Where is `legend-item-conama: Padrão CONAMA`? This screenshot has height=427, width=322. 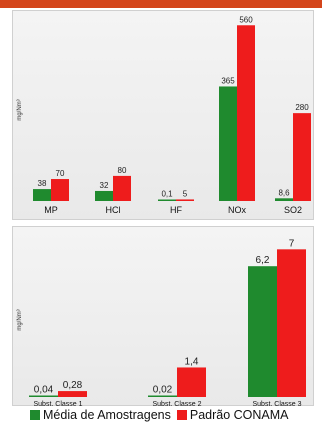
legend-item-conama: Padrão CONAMA is located at coordinates (232, 415).